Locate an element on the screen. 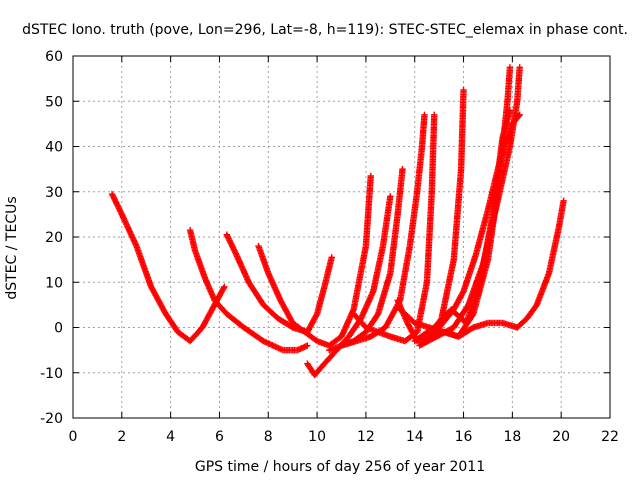  y-tick-label: 40 is located at coordinates (54, 148).